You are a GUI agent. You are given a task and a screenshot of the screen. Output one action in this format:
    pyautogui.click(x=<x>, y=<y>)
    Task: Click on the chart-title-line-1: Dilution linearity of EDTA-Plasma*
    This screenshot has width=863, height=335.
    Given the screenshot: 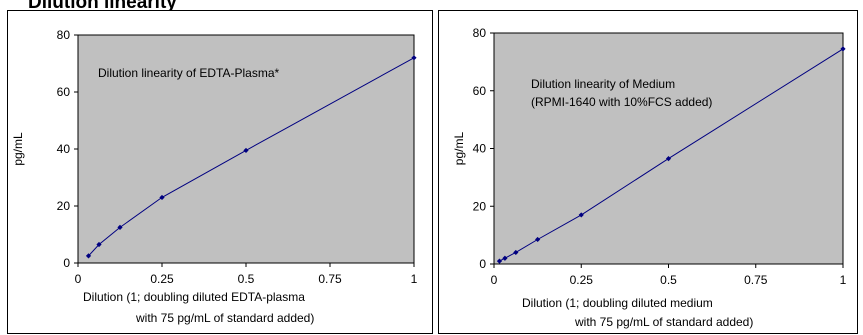 What is the action you would take?
    pyautogui.click(x=189, y=73)
    